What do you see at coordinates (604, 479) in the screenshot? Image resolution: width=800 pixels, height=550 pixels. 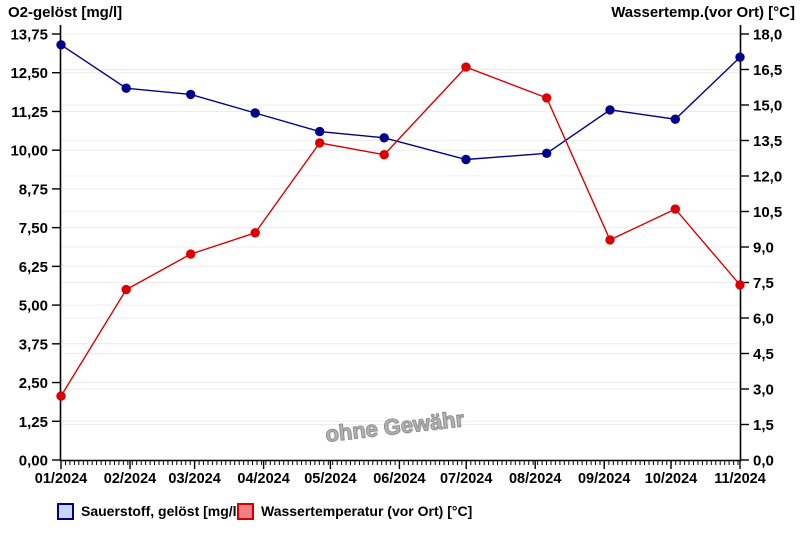 I see `svg-text: 09/2024` at bounding box center [604, 479].